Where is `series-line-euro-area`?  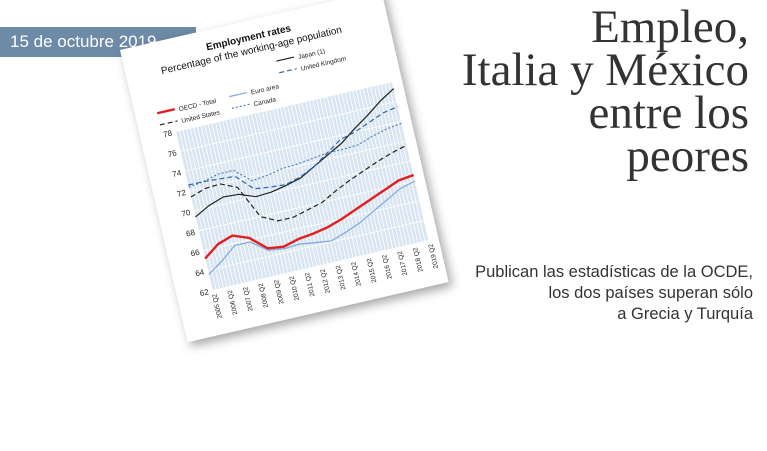 series-line-euro-area is located at coordinates (312, 227).